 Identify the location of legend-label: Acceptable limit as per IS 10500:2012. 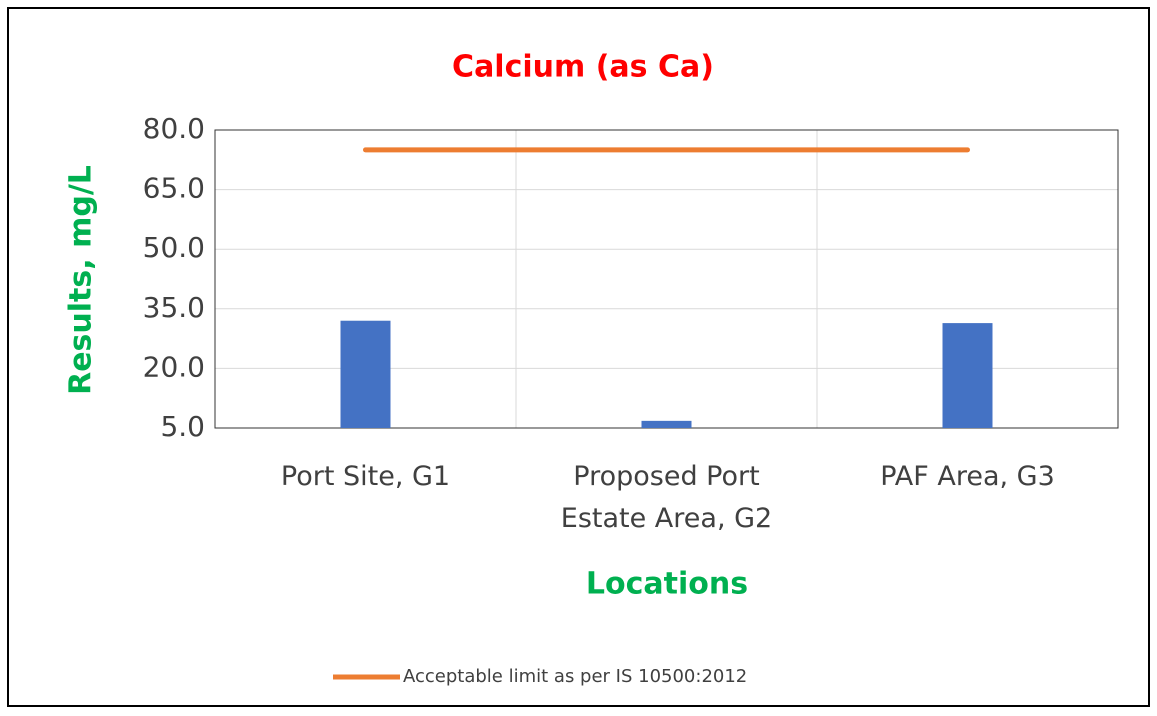
(575, 676).